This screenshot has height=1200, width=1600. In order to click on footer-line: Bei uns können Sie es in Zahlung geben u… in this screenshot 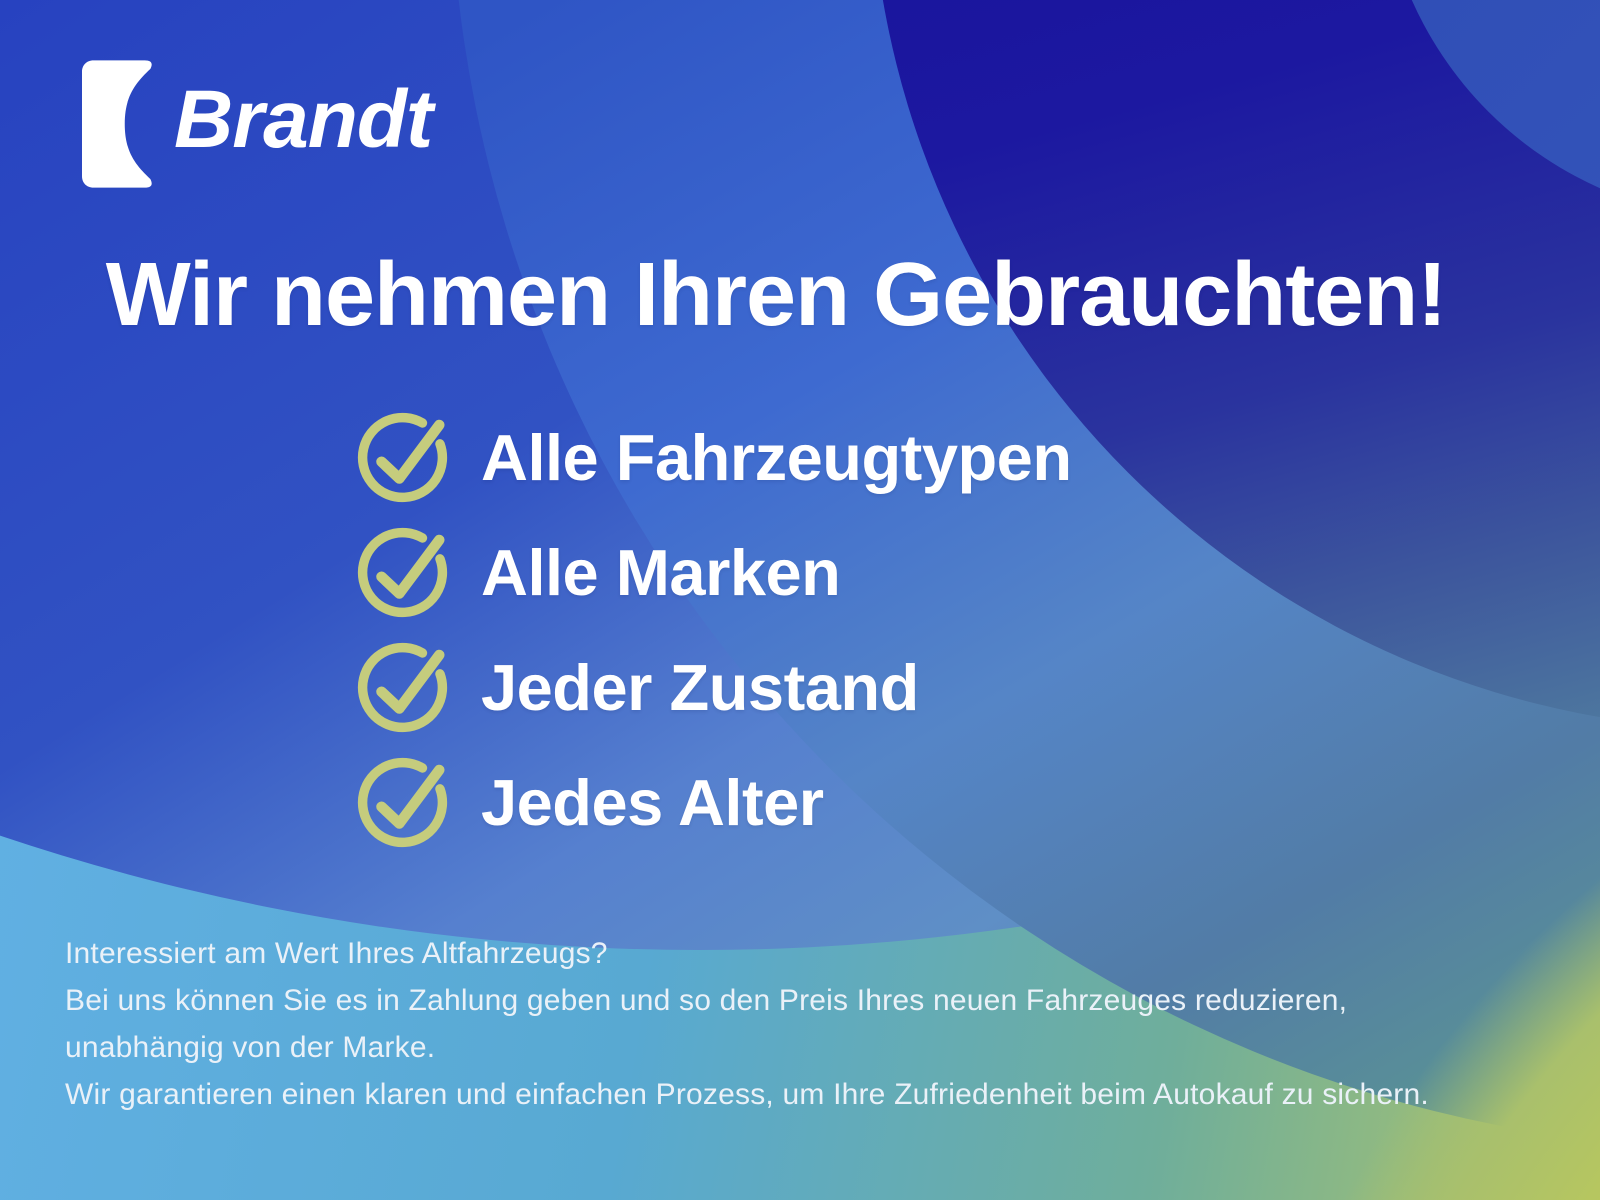, I will do `click(706, 1000)`.